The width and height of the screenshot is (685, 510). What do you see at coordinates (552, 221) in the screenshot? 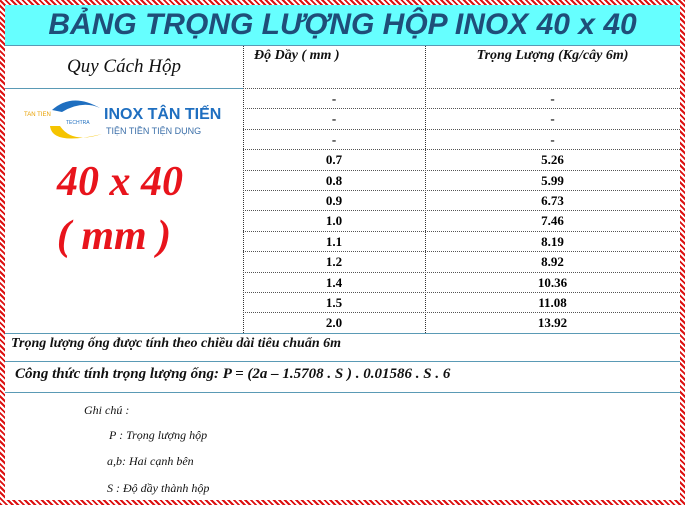
I see `weight-cell: 7.46` at bounding box center [552, 221].